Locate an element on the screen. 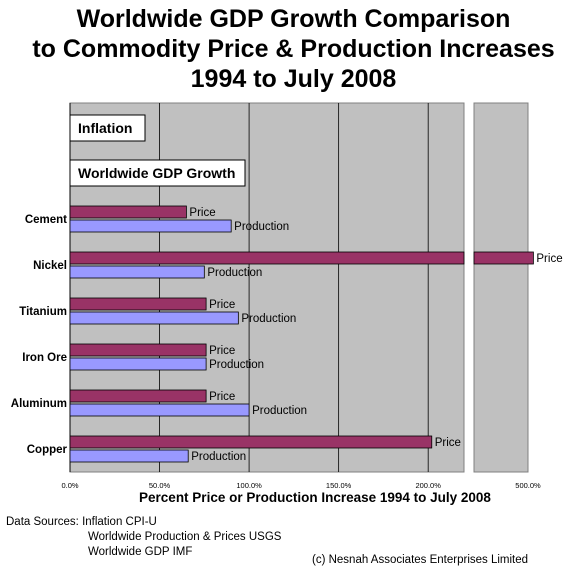  plot-area-broken is located at coordinates (501, 287).